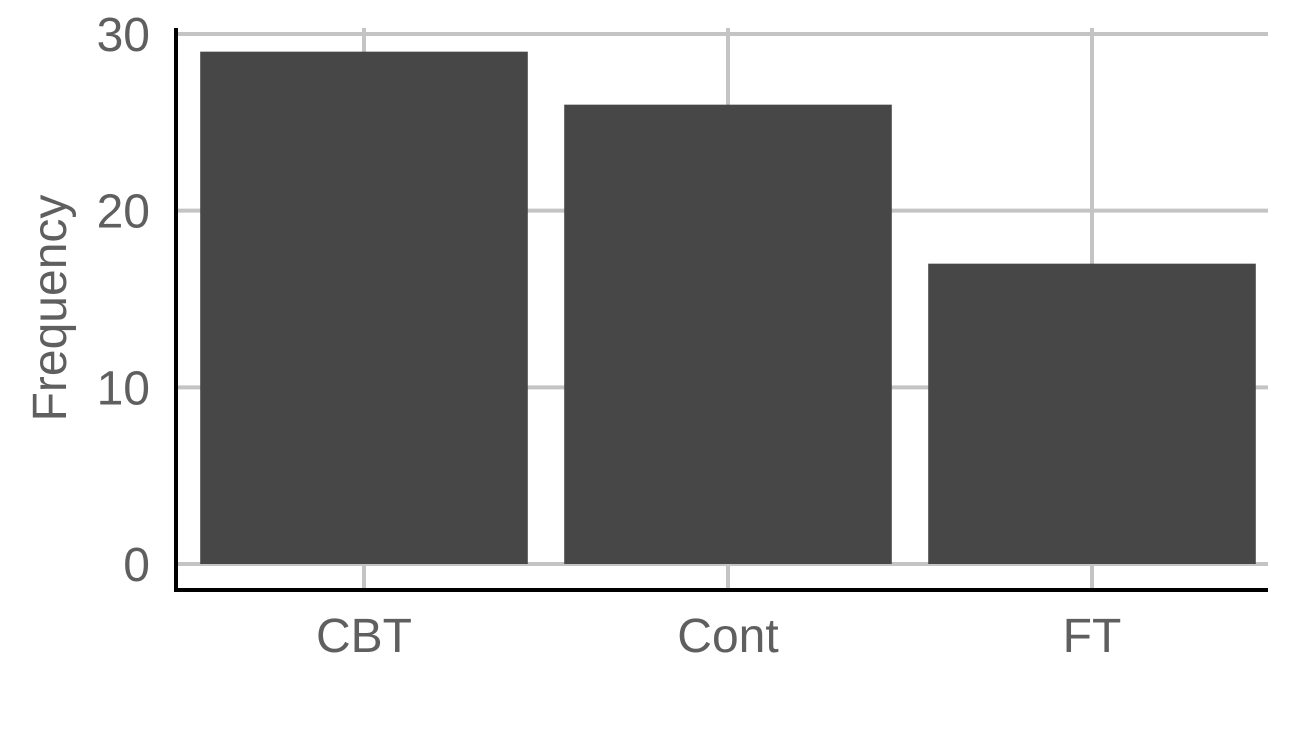 The image size is (1296, 756). What do you see at coordinates (727, 636) in the screenshot?
I see `x-tick-label: Cont` at bounding box center [727, 636].